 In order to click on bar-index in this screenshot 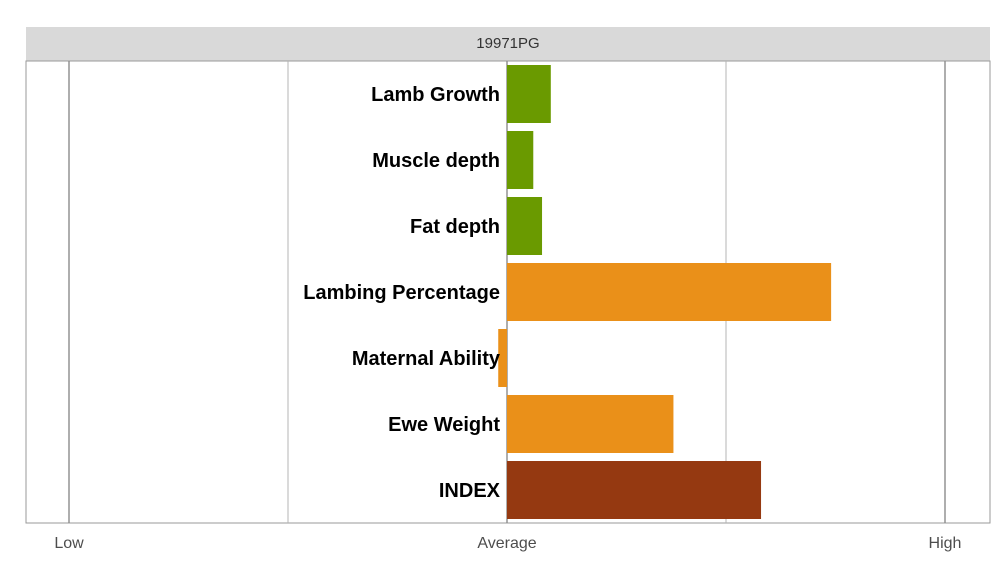, I will do `click(634, 490)`.